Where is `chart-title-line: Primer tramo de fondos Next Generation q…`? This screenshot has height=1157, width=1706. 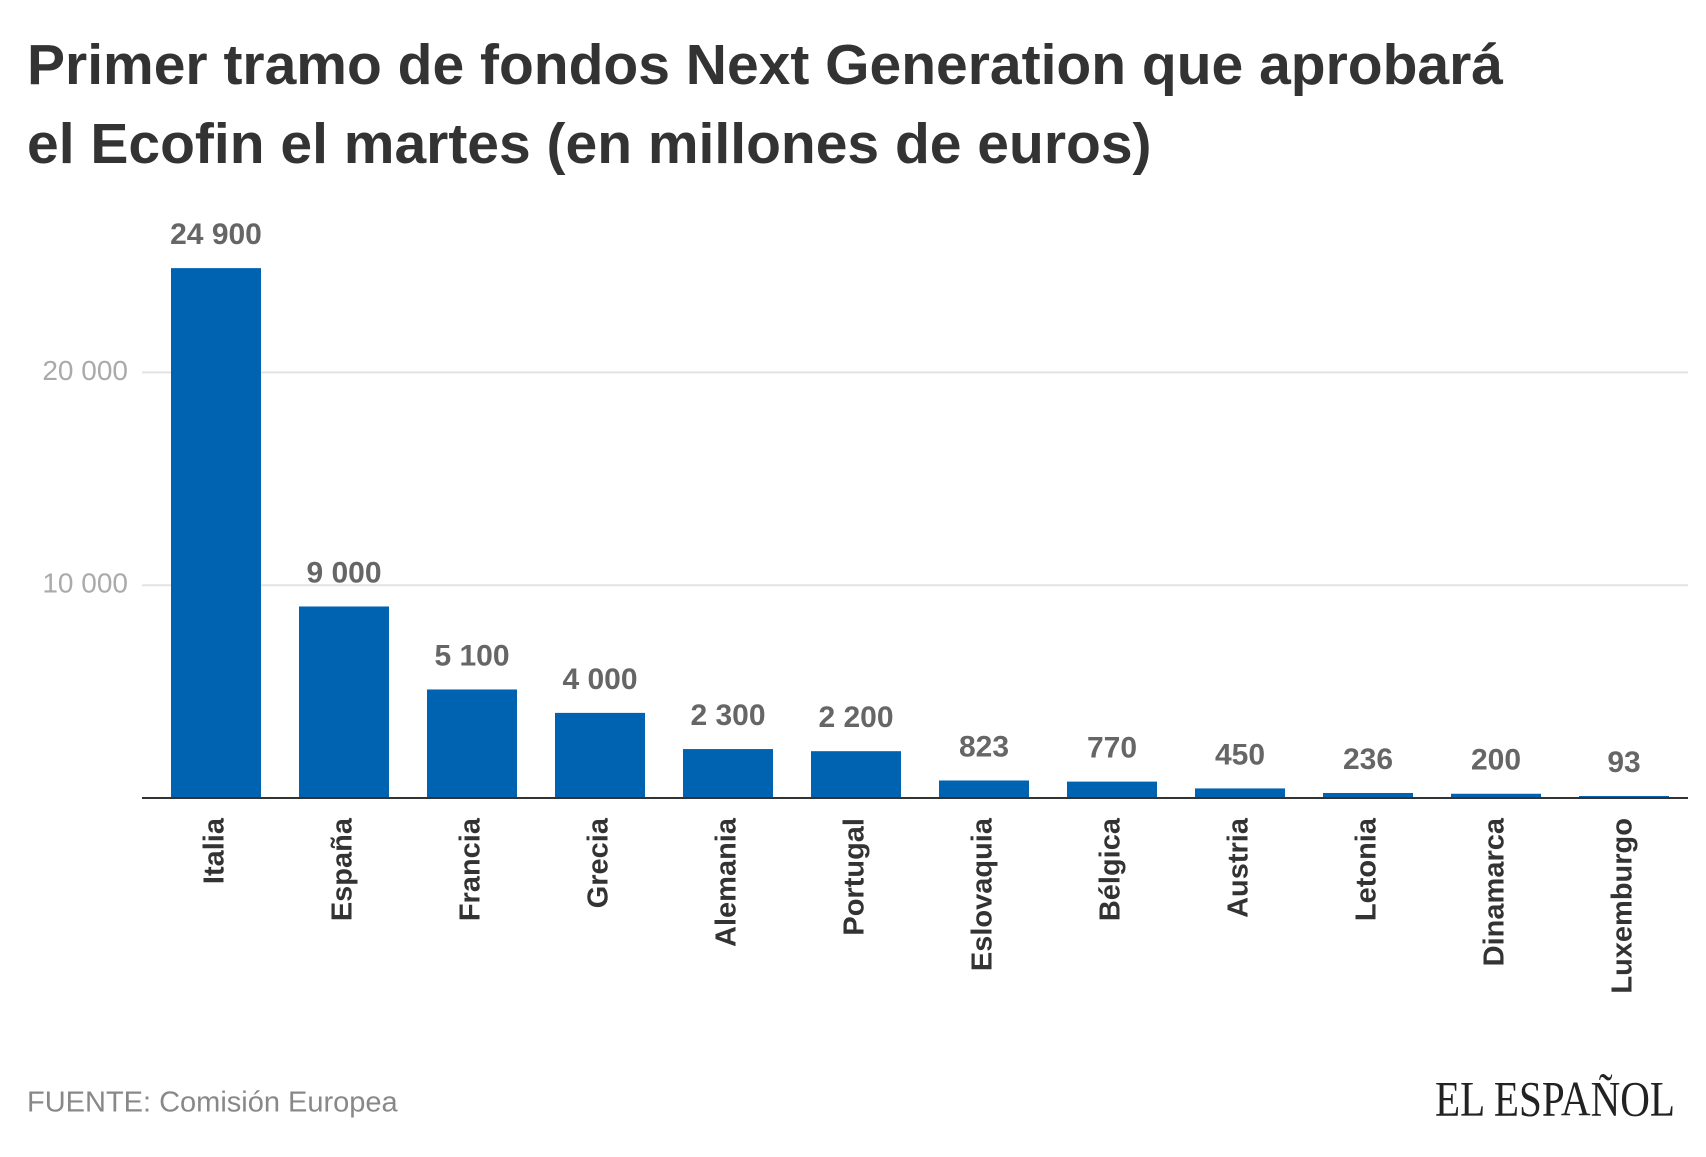
chart-title-line: Primer tramo de fondos Next Generation q… is located at coordinates (765, 65).